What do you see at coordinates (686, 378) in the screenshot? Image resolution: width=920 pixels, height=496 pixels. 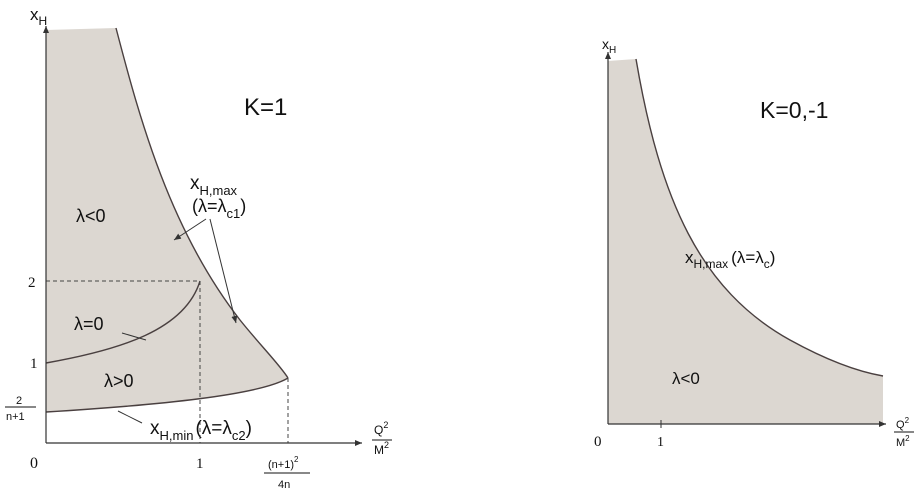 I see `region-lambda-neg-right: λ<0` at bounding box center [686, 378].